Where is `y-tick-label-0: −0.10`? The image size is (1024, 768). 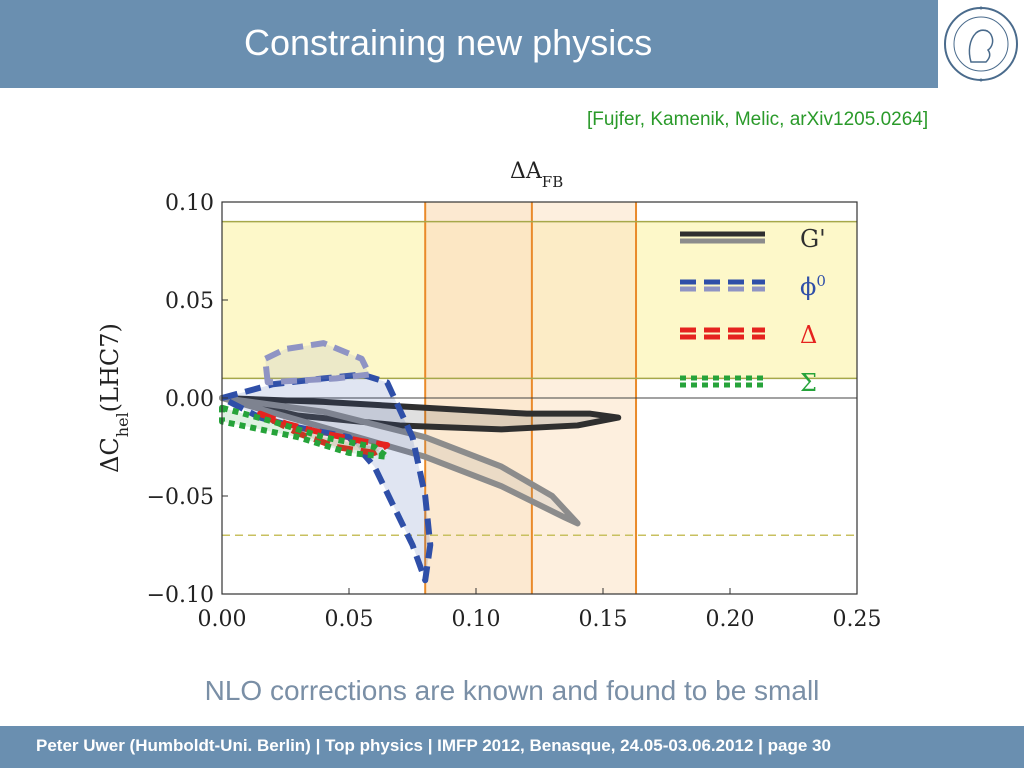
y-tick-label-0: −0.10 is located at coordinates (180, 595).